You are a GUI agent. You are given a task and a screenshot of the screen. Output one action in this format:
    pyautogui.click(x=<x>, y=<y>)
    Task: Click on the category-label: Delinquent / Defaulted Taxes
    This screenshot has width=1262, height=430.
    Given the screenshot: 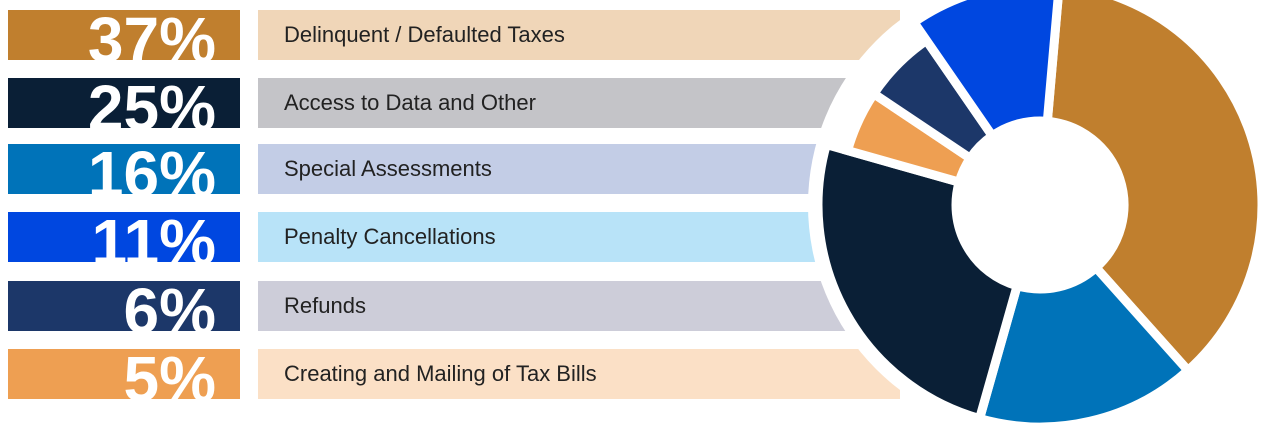 What is the action you would take?
    pyautogui.click(x=424, y=34)
    